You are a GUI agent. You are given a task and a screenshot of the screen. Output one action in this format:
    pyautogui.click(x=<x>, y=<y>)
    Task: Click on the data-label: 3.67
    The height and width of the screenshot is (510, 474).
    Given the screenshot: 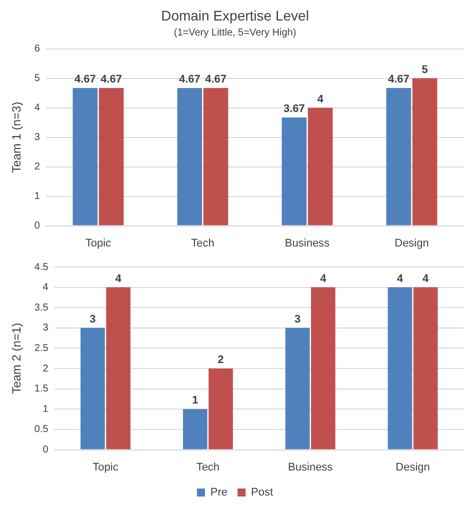 What is the action you would take?
    pyautogui.click(x=294, y=109)
    